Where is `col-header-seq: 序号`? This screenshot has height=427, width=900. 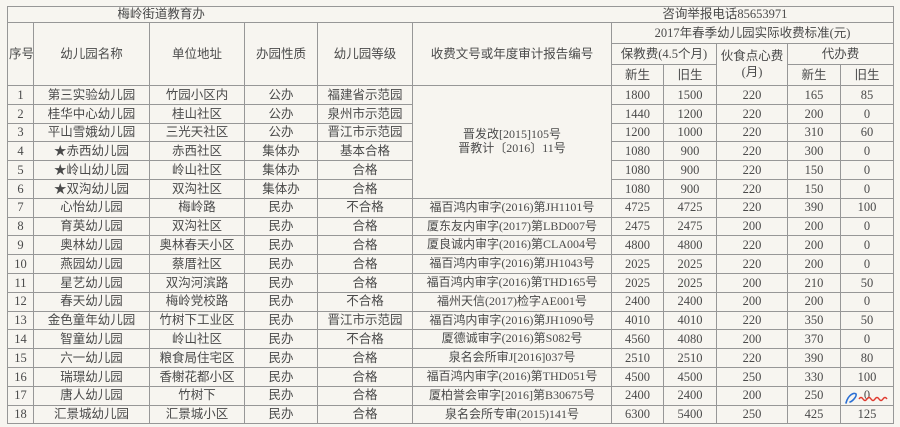 col-header-seq: 序号 is located at coordinates (20, 54).